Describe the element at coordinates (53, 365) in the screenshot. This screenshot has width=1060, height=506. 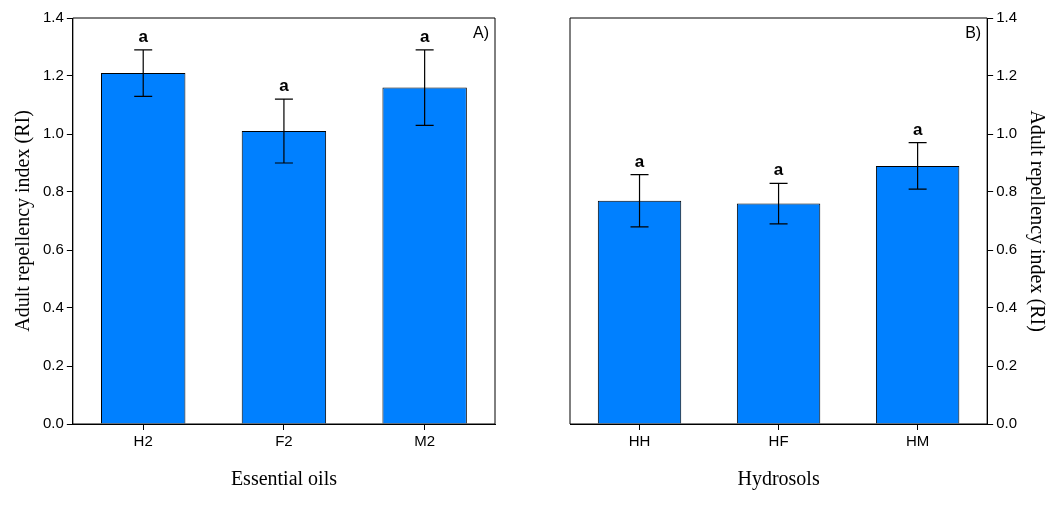
I see `y-tick-label: 0.2` at that location.